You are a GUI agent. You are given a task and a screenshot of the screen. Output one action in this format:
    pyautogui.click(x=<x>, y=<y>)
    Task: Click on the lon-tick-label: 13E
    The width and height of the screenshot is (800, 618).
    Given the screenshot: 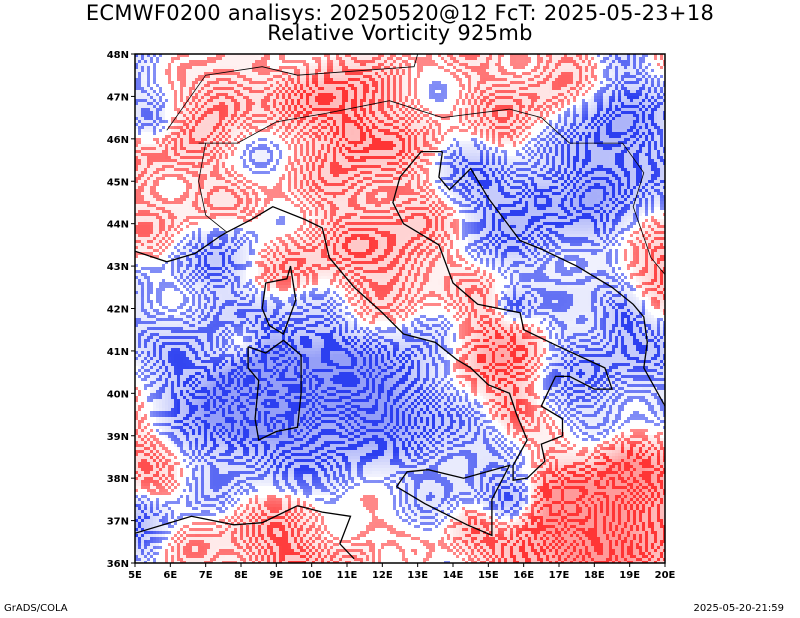 What is the action you would take?
    pyautogui.click(x=417, y=575)
    